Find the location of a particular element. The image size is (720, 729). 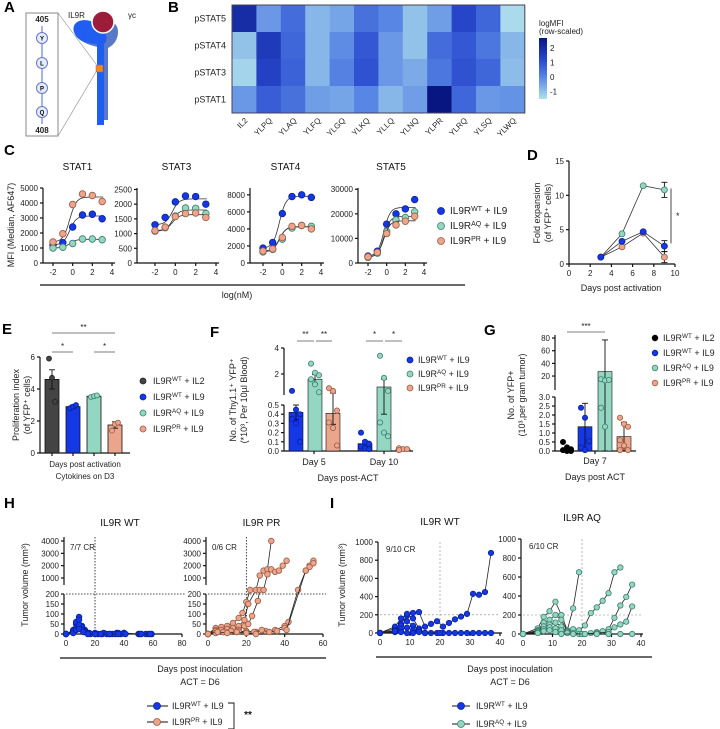

y-tick-label: 600 is located at coordinates (367, 578).